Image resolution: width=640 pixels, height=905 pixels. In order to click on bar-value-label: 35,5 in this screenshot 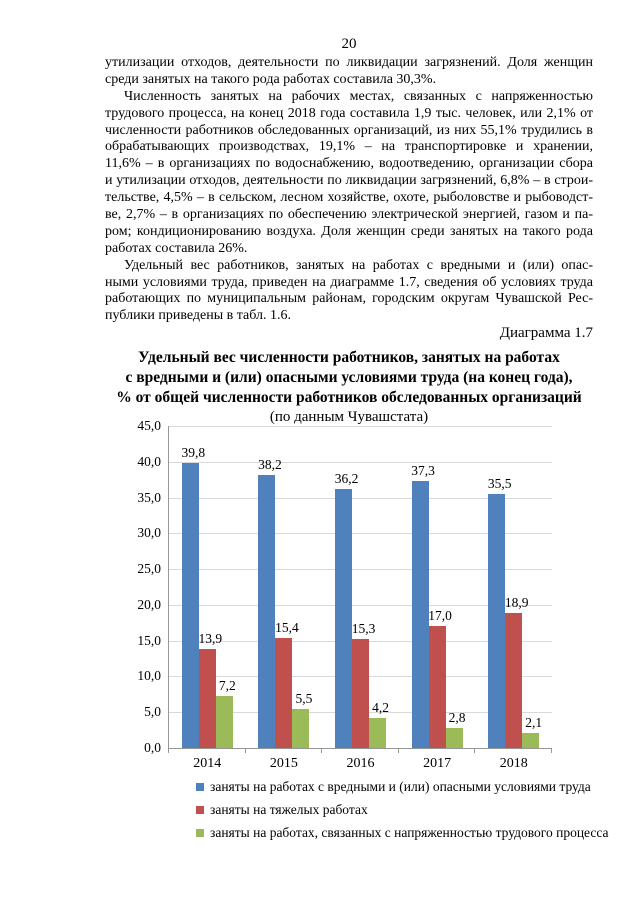, I will do `click(499, 483)`.